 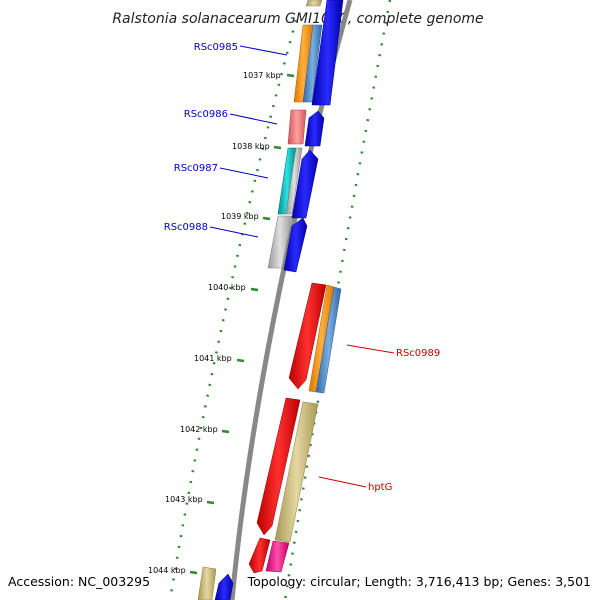 I want to click on feature-track-middle, so click(x=295, y=428).